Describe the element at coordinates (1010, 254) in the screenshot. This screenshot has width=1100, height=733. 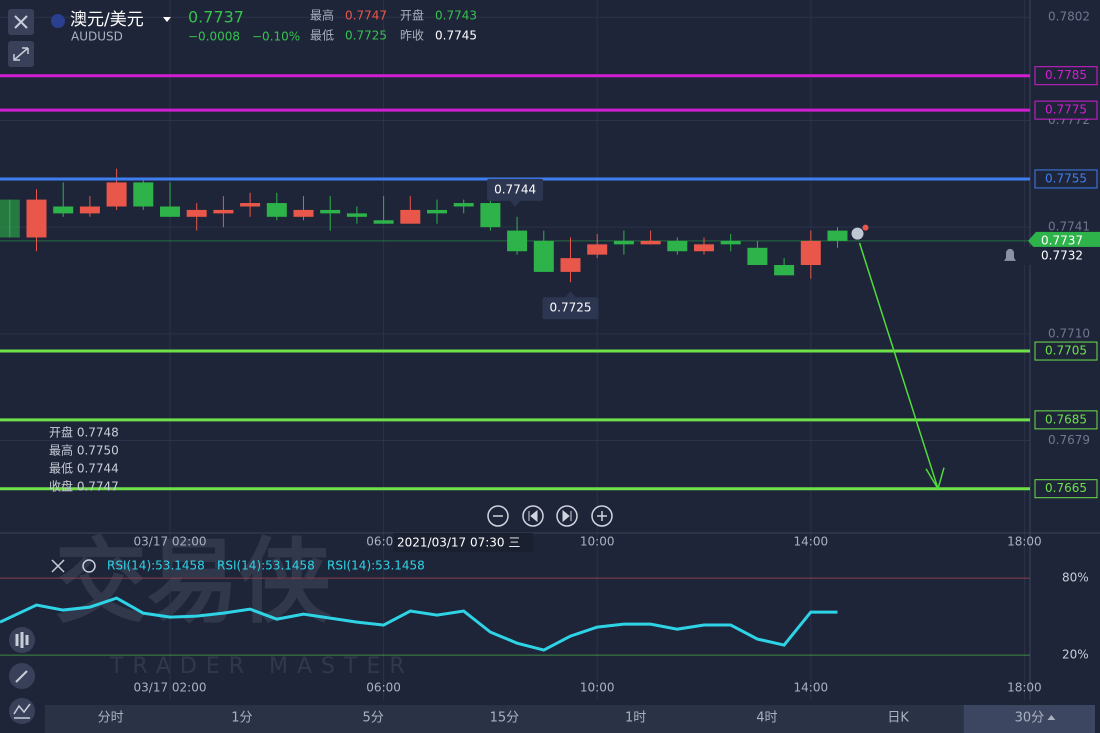
I see `alert-bell` at that location.